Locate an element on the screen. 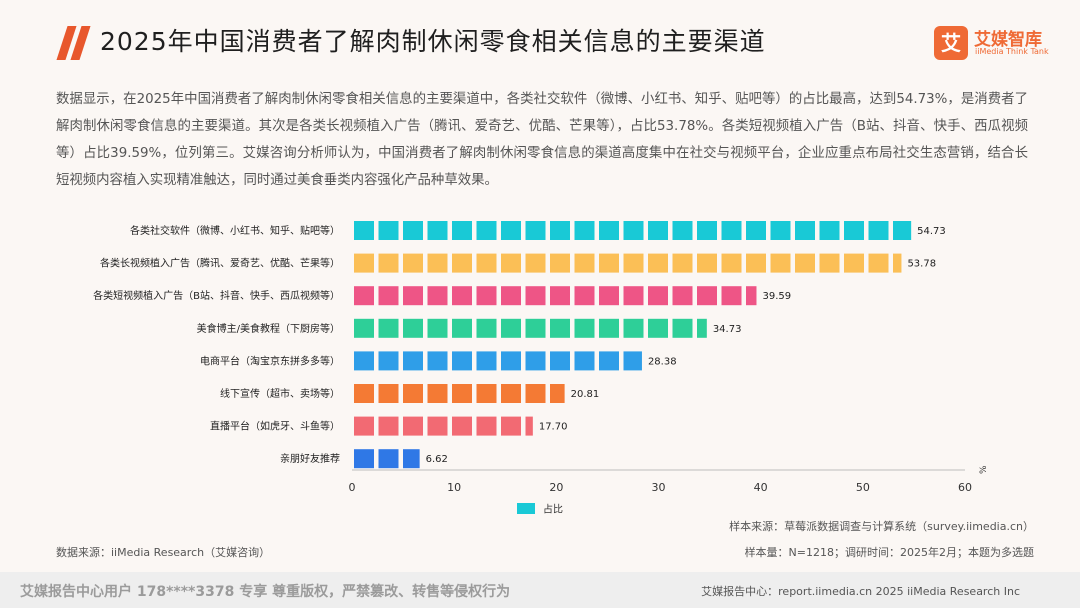 The width and height of the screenshot is (1080, 608). category-label: 直播平台（如虎牙、斗鱼等） is located at coordinates (275, 426).